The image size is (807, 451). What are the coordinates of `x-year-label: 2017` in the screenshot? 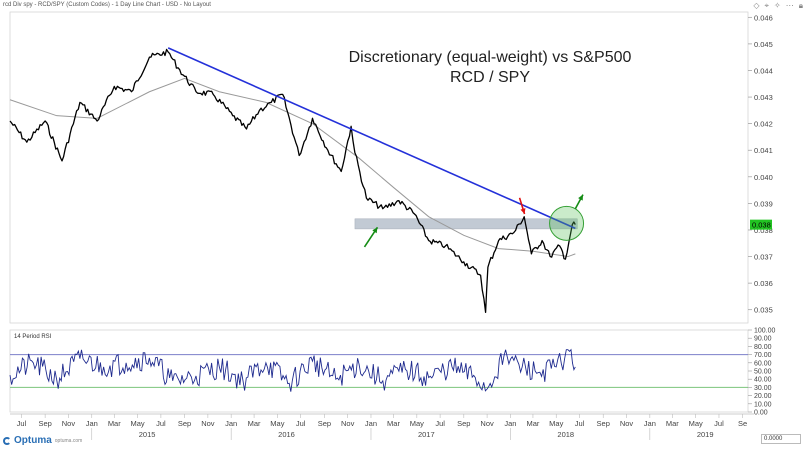 It's located at (426, 434).